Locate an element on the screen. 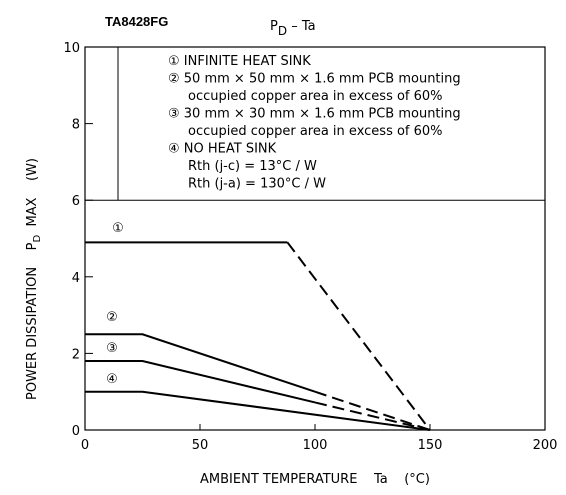  ylabel-rest: MAX (W) is located at coordinates (32, 196).